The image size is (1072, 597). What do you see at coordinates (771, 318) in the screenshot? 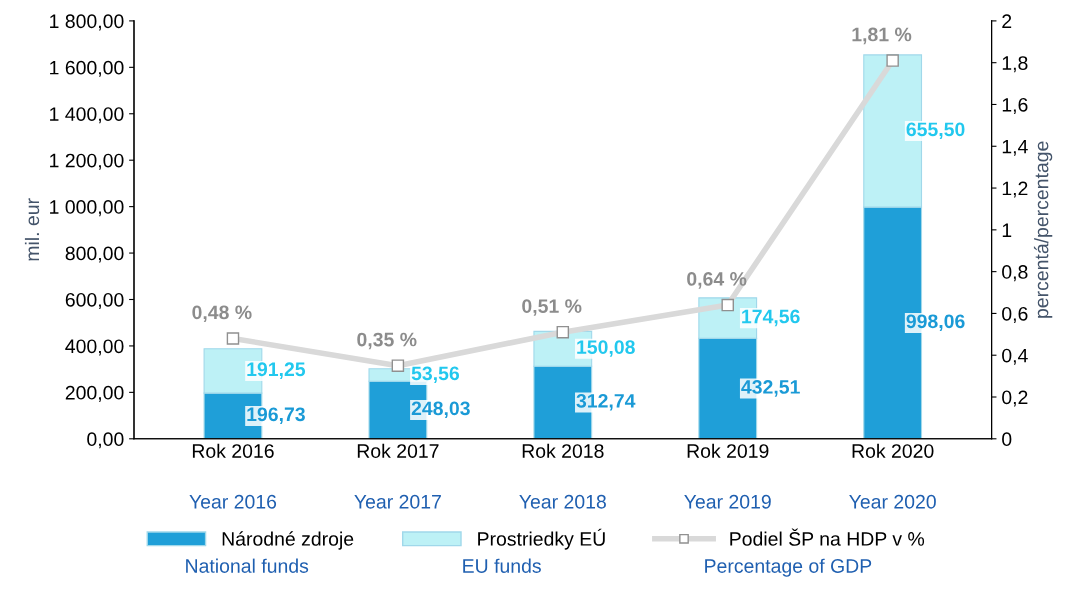
I see `data-label: 174,56` at bounding box center [771, 318].